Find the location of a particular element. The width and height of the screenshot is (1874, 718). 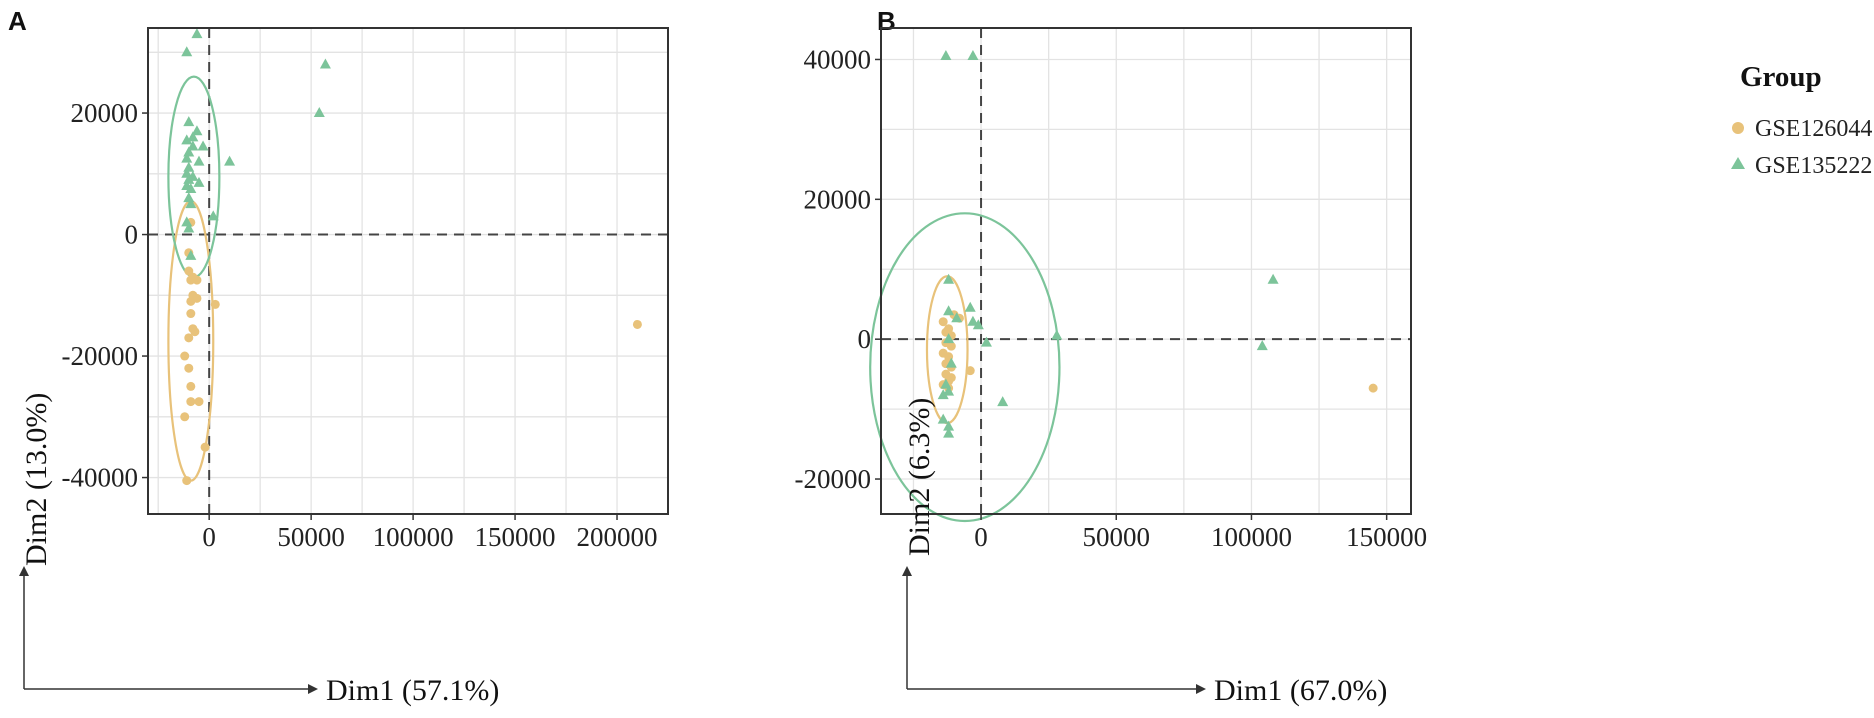

confidence-ellipse-gse135222 is located at coordinates (965, 367).